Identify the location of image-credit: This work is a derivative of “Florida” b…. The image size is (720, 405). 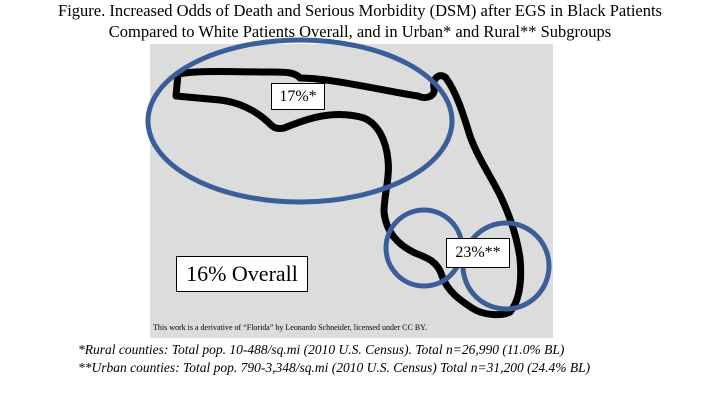
(290, 327).